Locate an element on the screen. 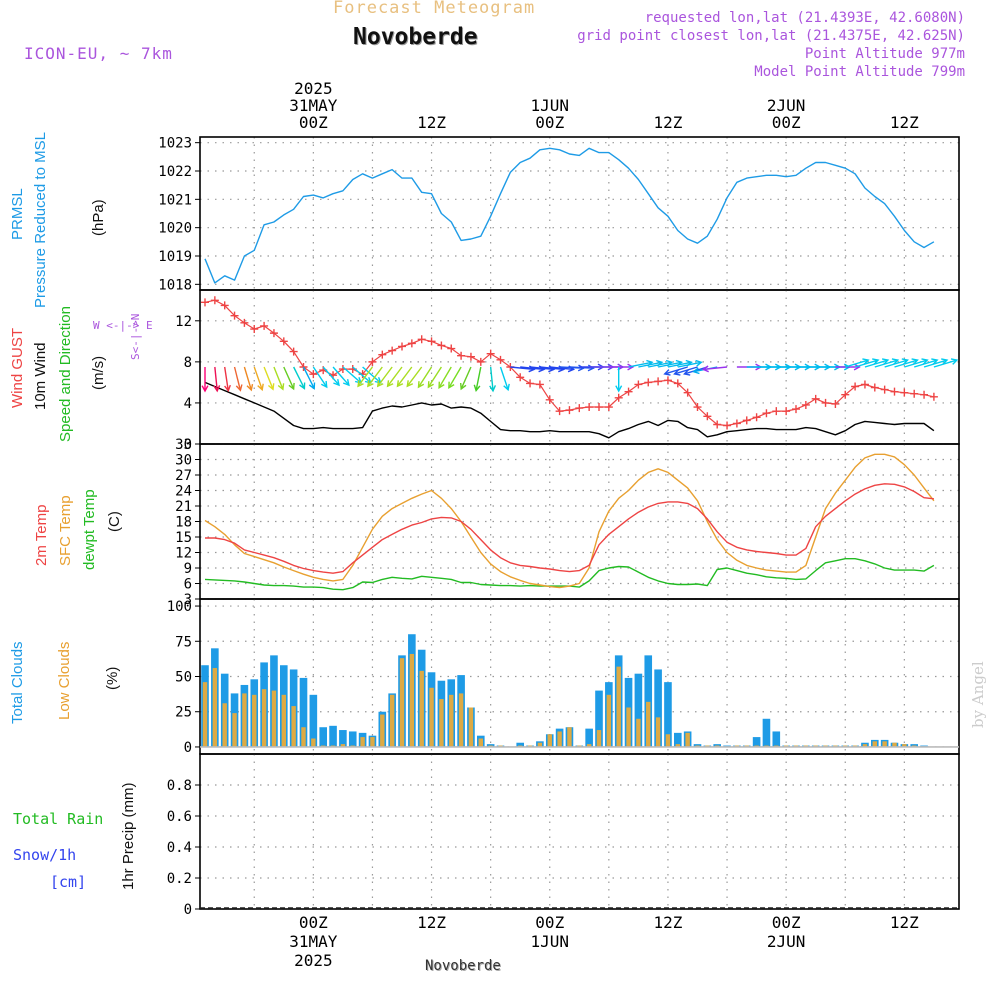  clouds-panel: 0 25 50 75 100 is located at coordinates (563, 677).